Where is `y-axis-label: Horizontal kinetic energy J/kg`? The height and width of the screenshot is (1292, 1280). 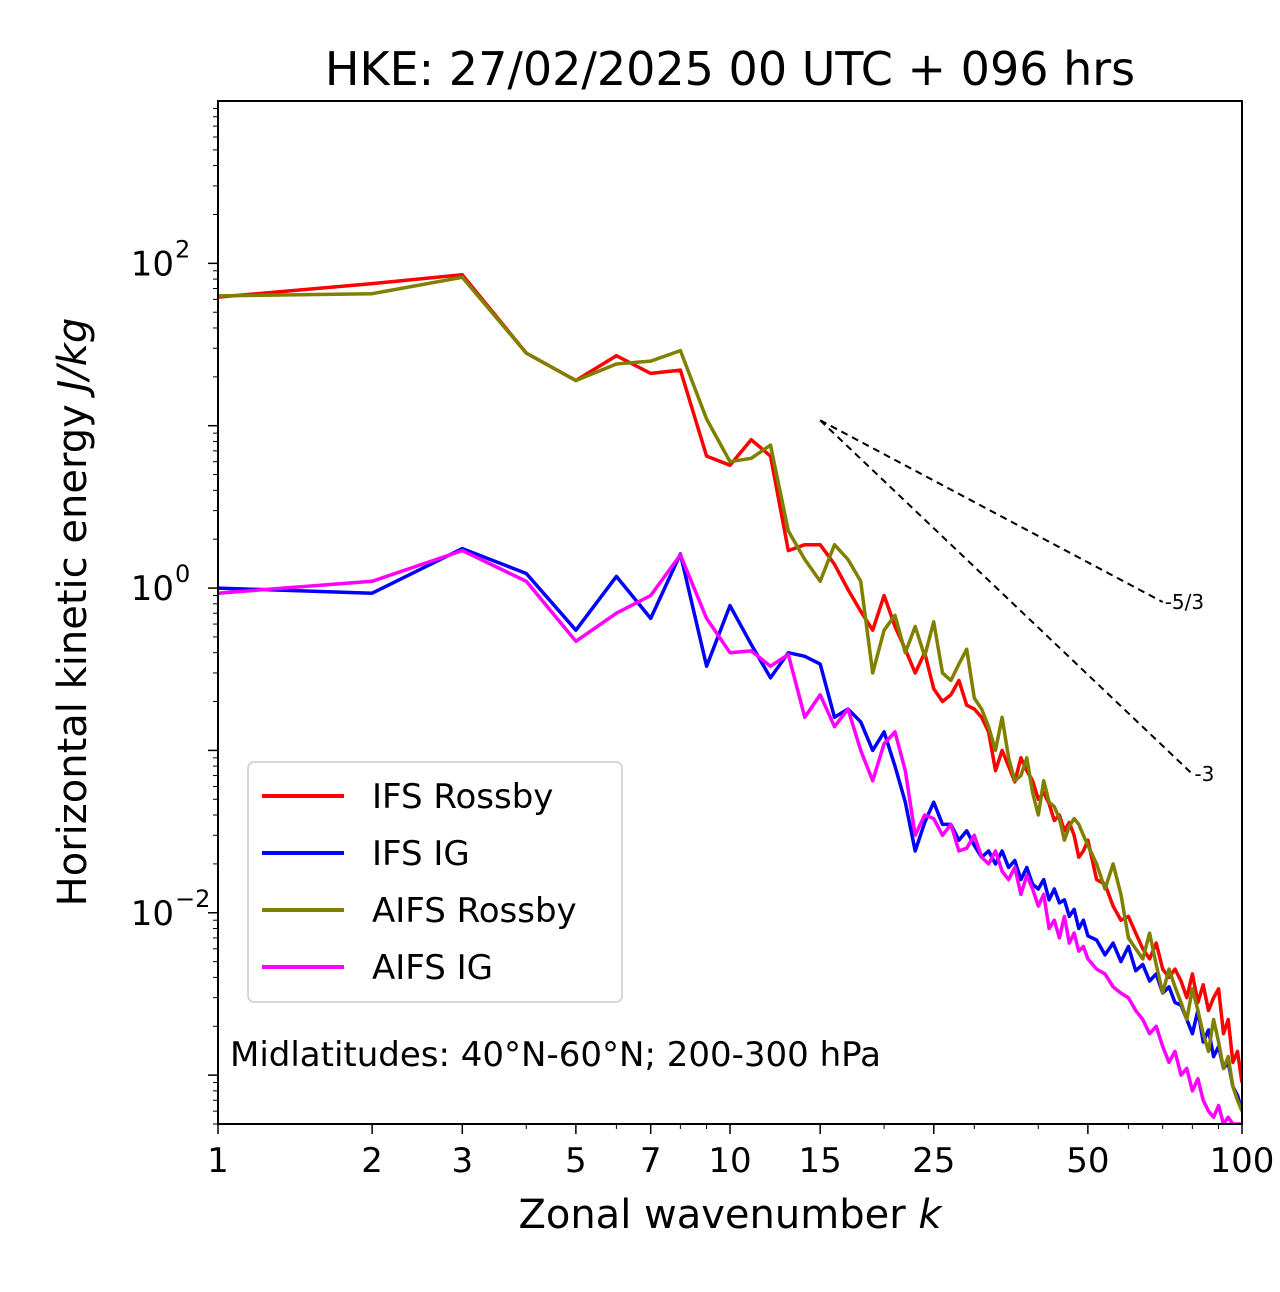
y-axis-label: Horizontal kinetic energy J/kg is located at coordinates (73, 612).